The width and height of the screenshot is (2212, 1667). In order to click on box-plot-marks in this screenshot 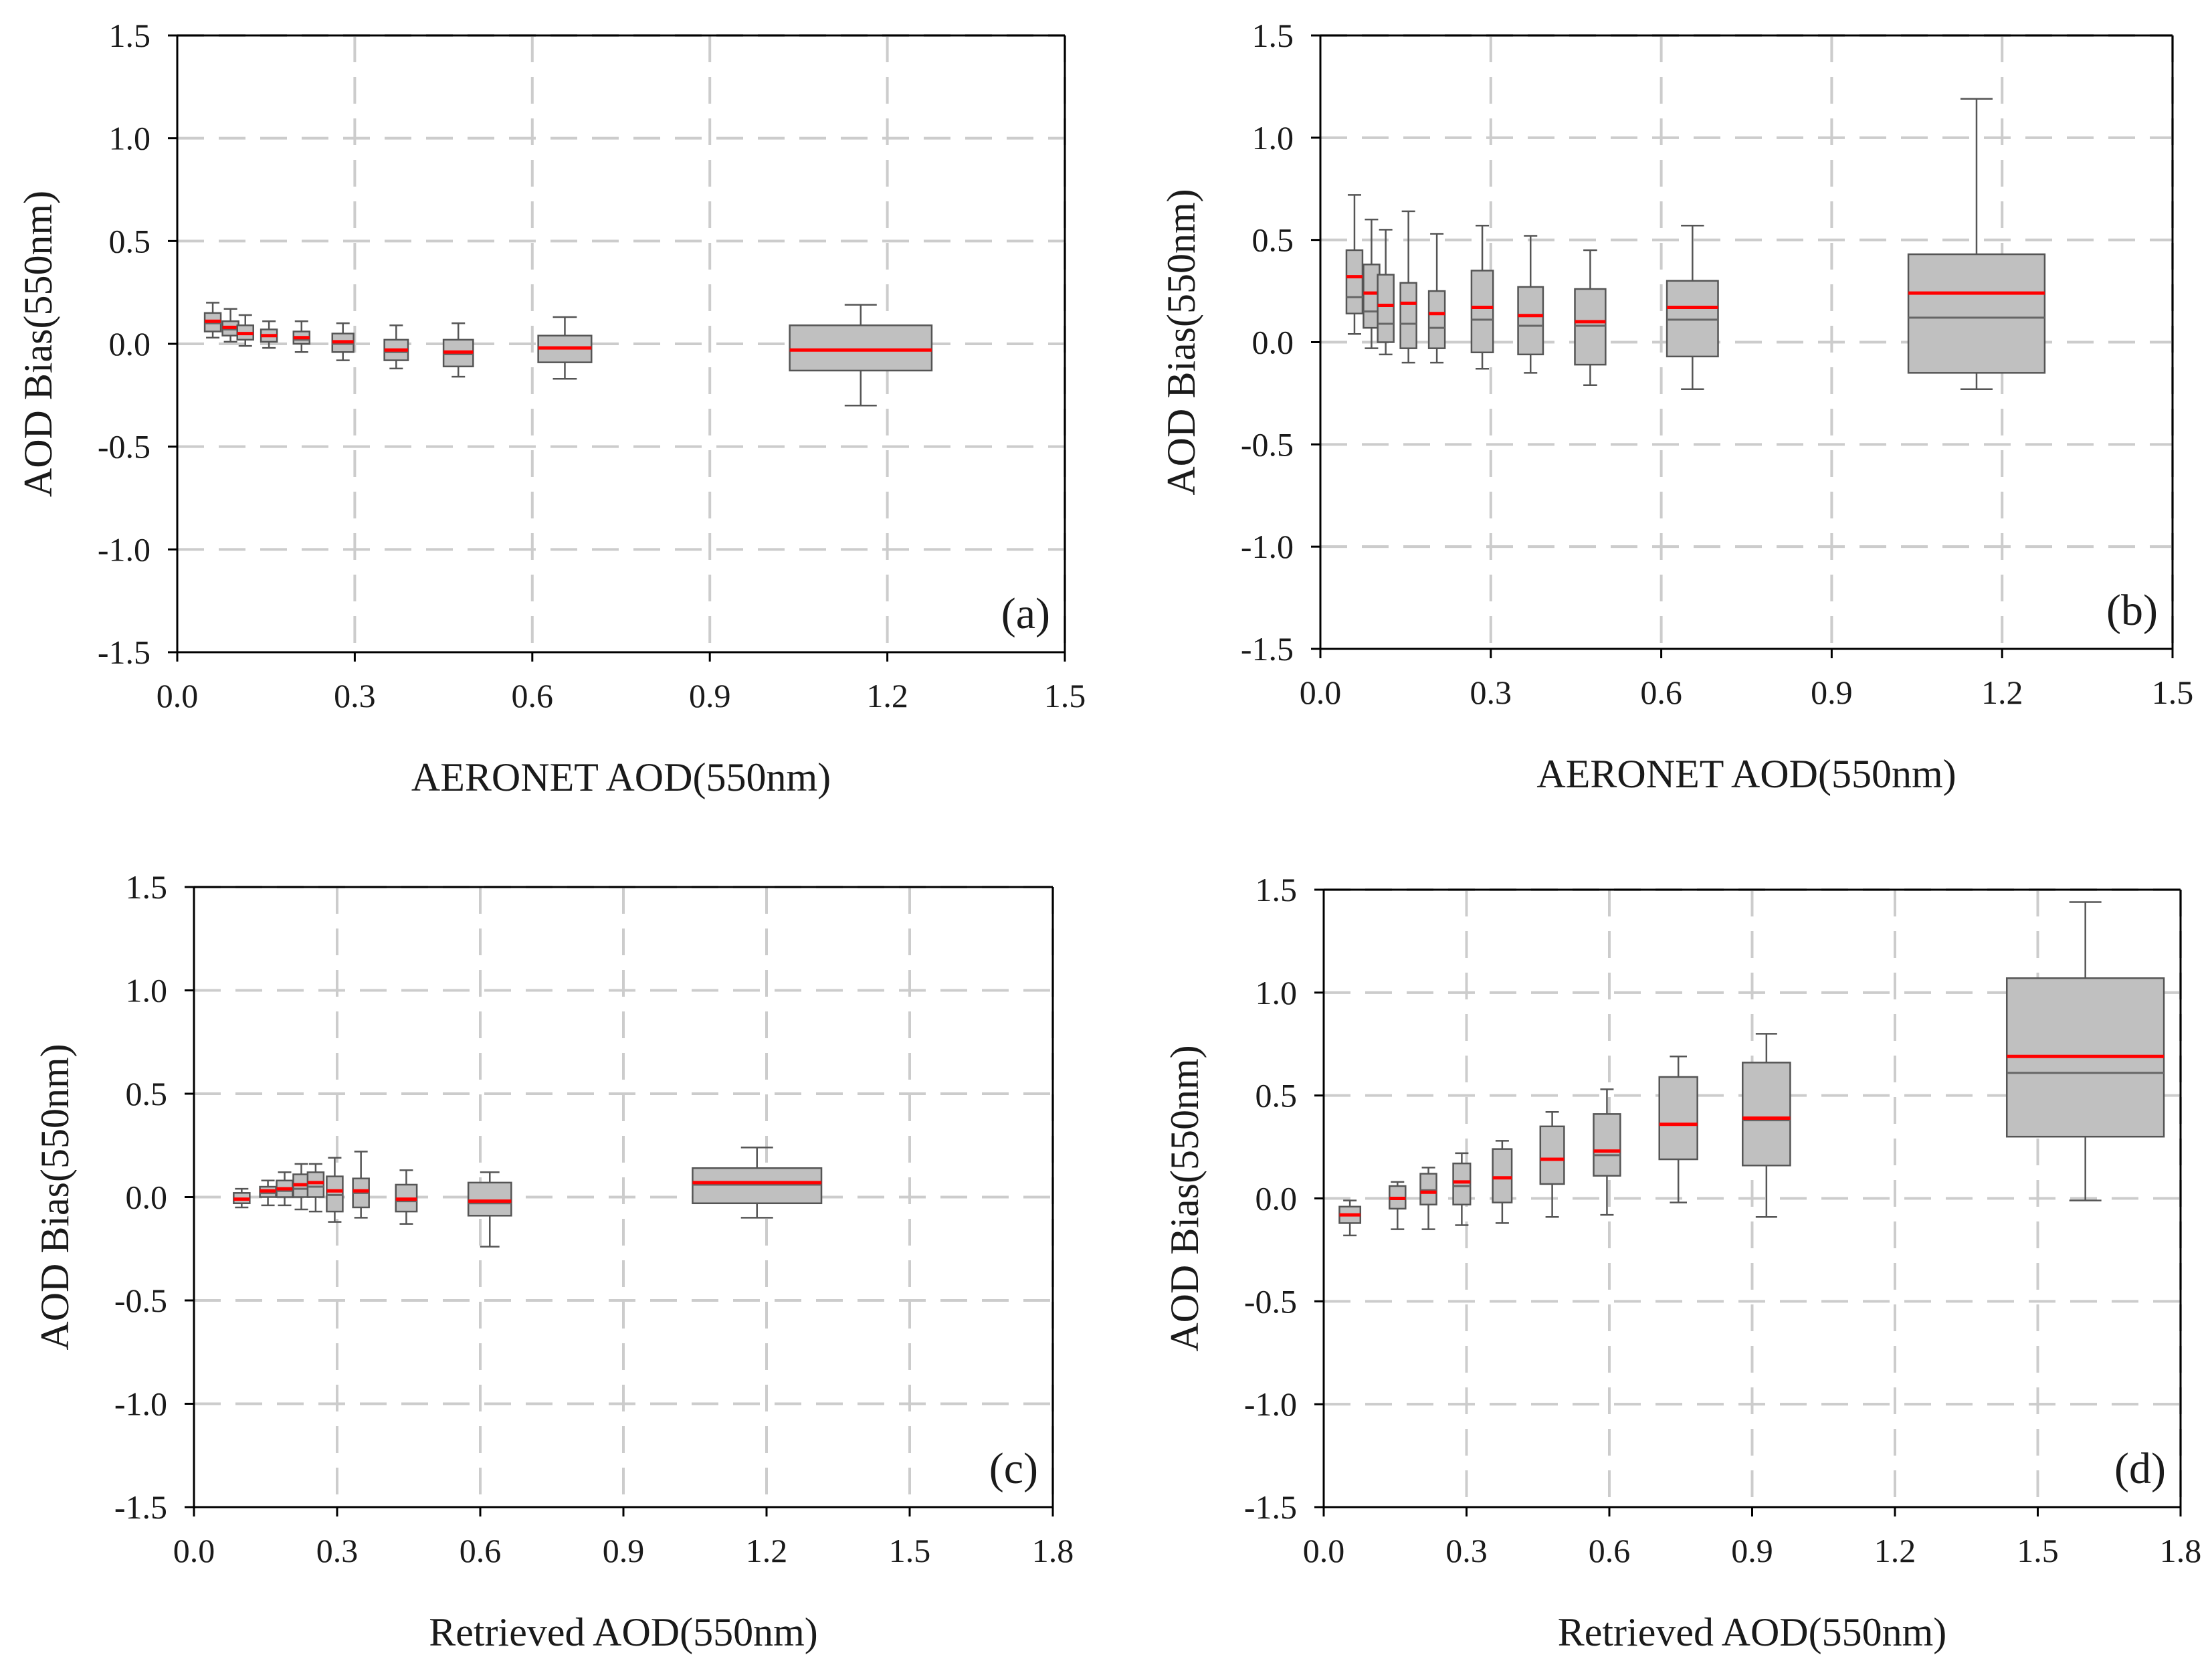, I will do `click(1751, 1069)`.